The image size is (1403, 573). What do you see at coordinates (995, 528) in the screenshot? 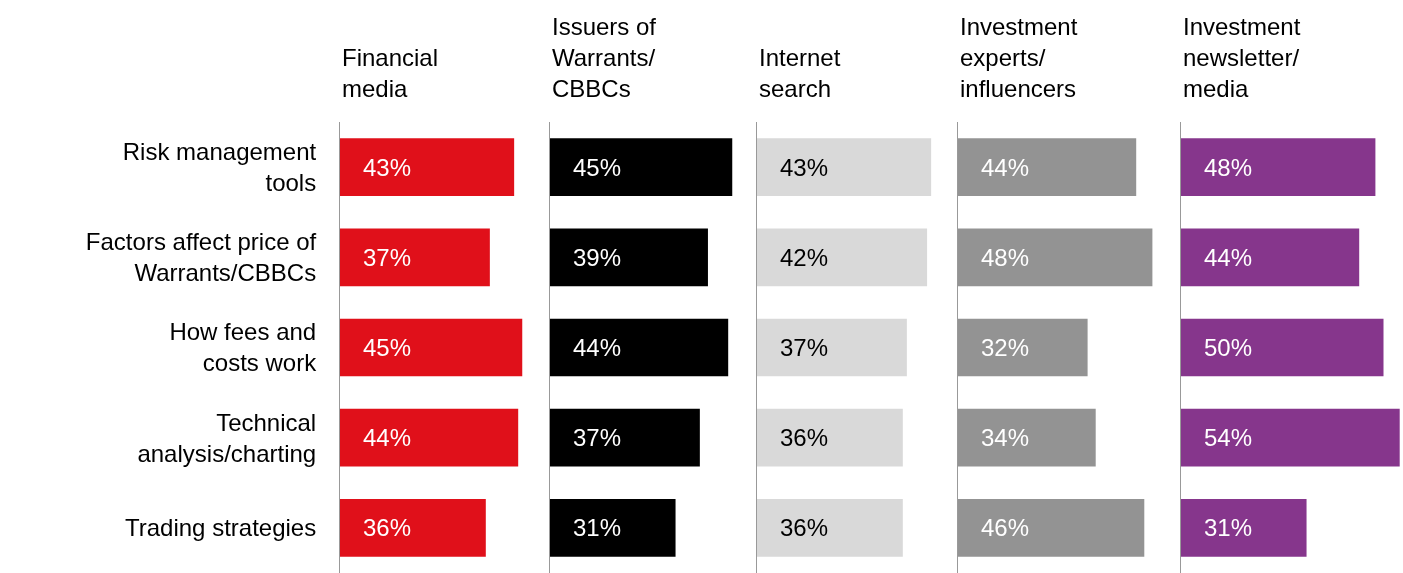
I see `data-label: 46%` at bounding box center [995, 528].